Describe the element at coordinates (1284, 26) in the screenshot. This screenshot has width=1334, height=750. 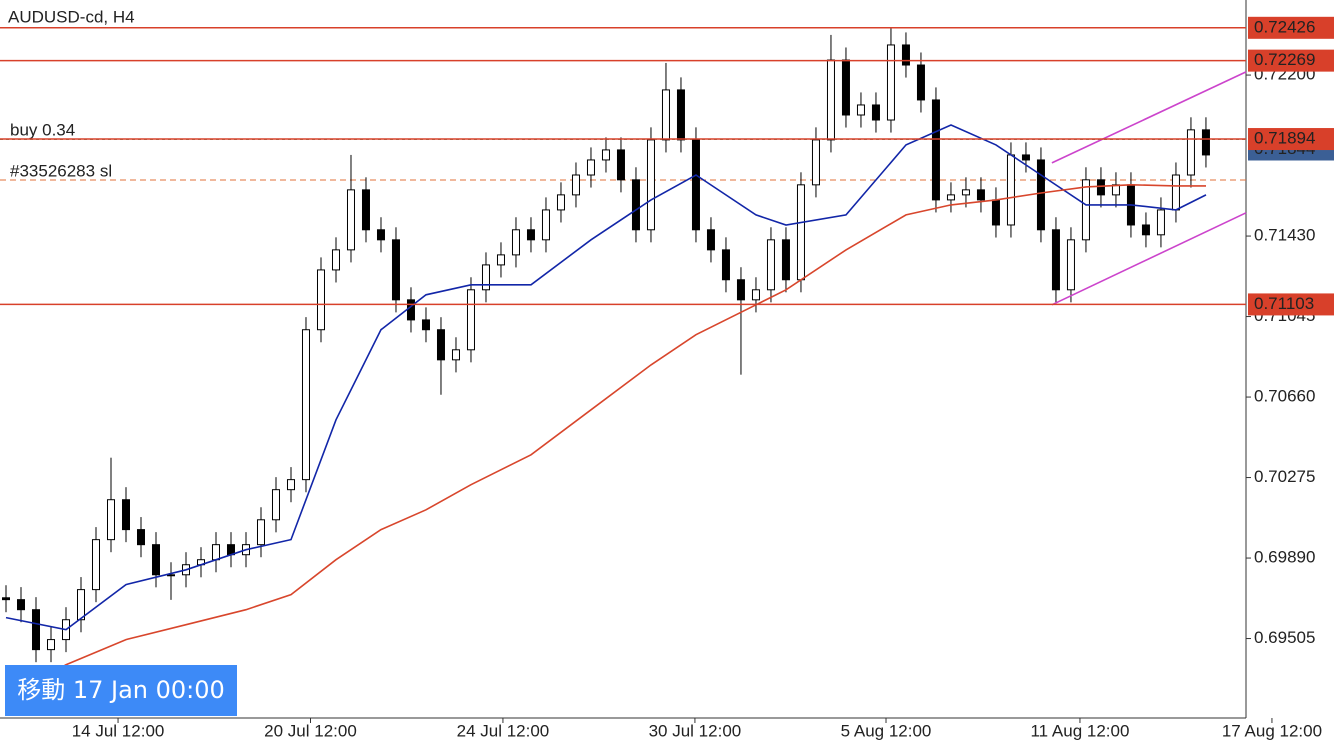
I see `level-label: 0.72426` at that location.